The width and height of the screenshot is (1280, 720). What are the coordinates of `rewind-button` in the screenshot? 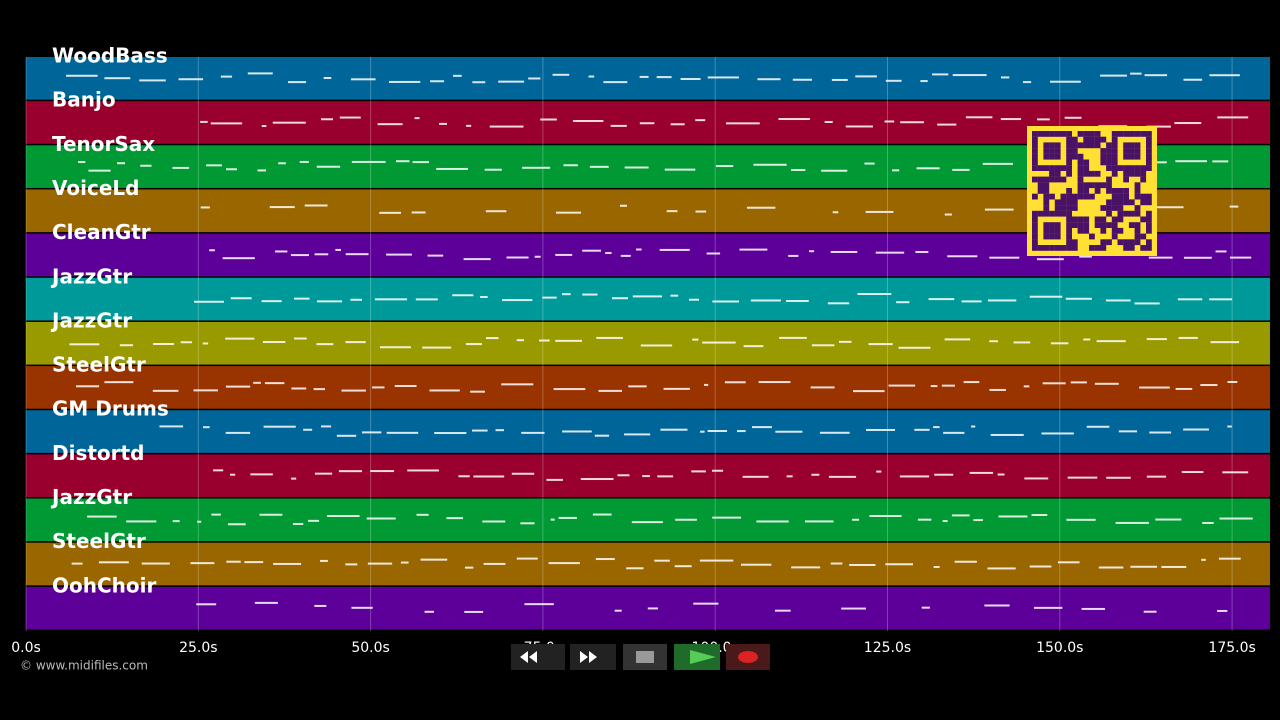 It's located at (538, 657).